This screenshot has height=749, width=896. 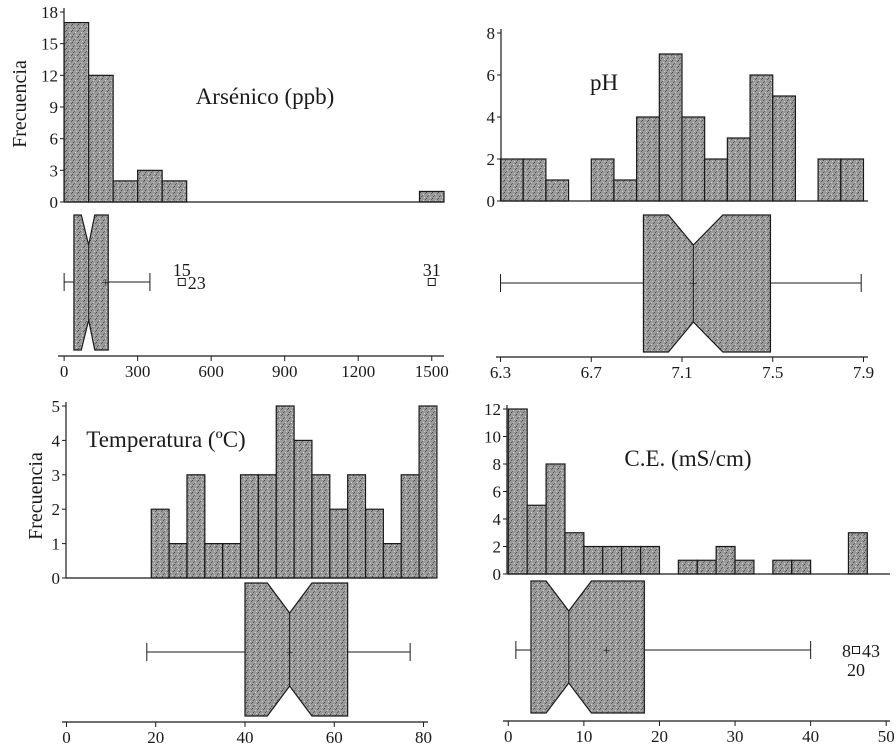 What do you see at coordinates (681, 372) in the screenshot?
I see `x-tick-label: 7.1` at bounding box center [681, 372].